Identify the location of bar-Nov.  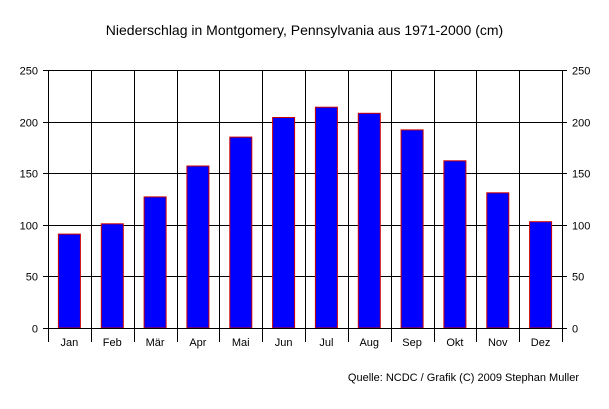
(498, 260).